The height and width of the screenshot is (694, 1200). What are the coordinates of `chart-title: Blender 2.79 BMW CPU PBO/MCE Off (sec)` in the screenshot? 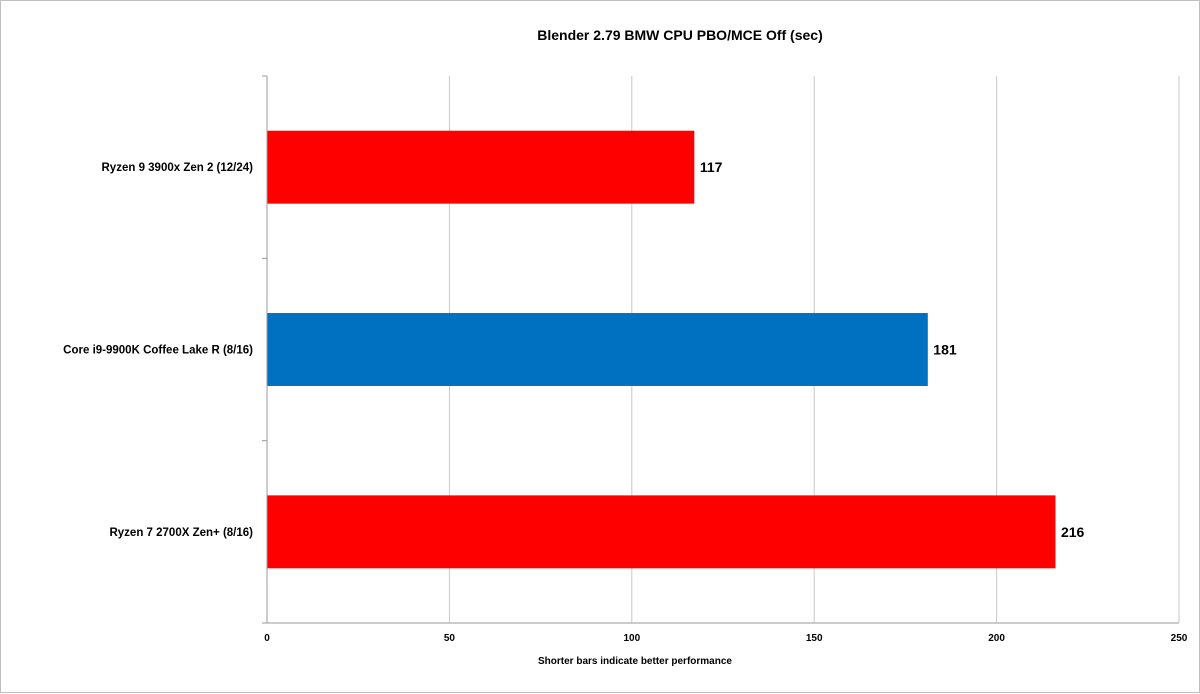 It's located at (680, 35).